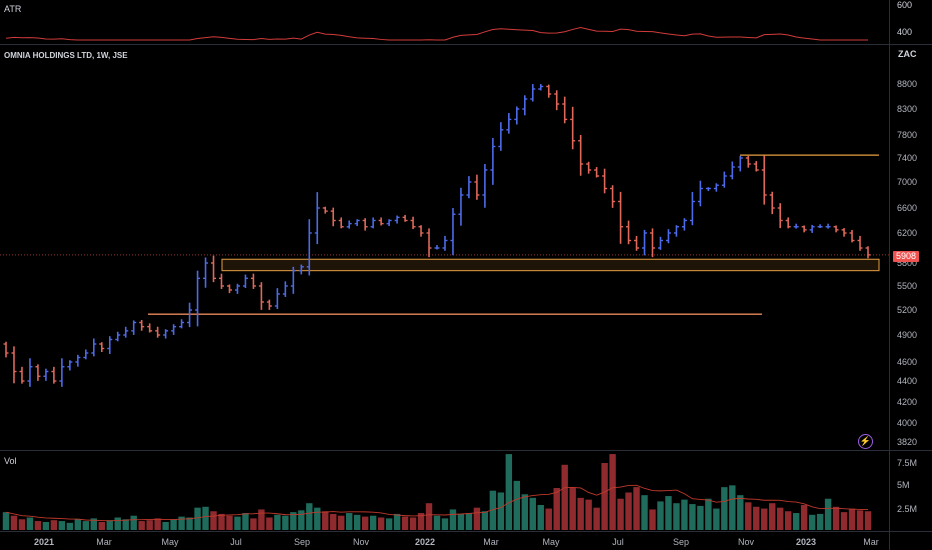 This screenshot has width=932, height=550. Describe the element at coordinates (905, 32) in the screenshot. I see `atr-axis-400: 400` at that location.